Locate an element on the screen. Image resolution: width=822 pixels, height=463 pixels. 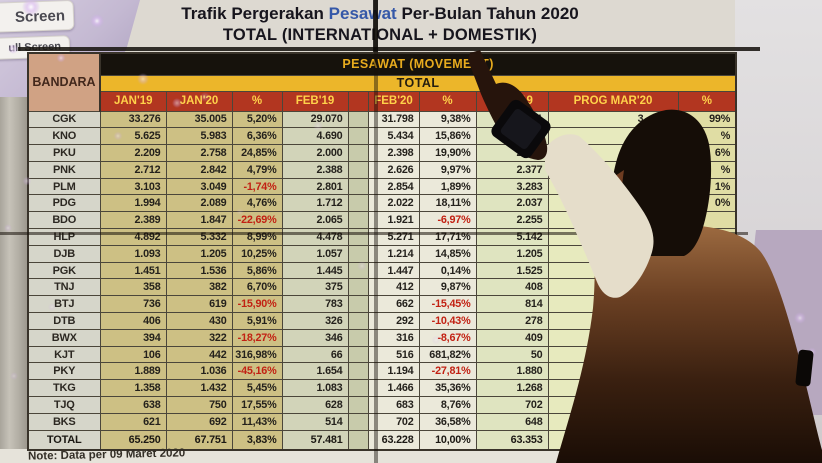
column-header-spacer is located at coordinates (358, 101).